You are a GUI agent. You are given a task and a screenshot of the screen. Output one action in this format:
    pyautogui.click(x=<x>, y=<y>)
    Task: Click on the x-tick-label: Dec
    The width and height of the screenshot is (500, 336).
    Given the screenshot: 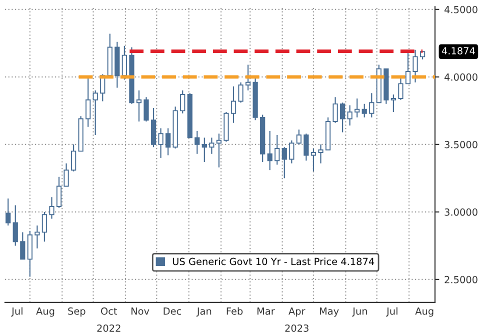 What is the action you would take?
    pyautogui.click(x=173, y=311)
    